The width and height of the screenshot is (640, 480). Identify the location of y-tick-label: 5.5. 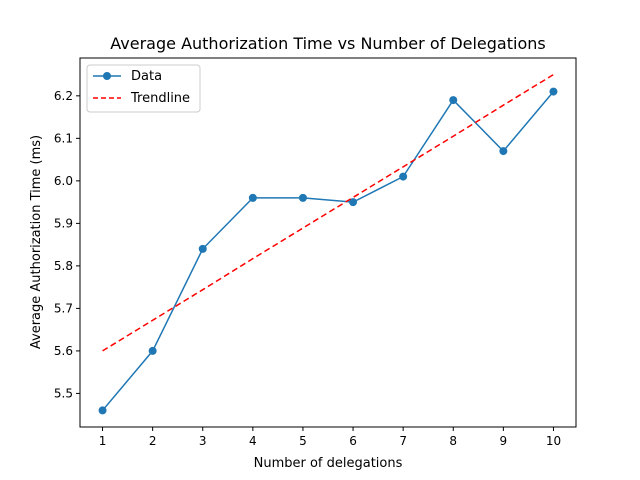
(63, 393).